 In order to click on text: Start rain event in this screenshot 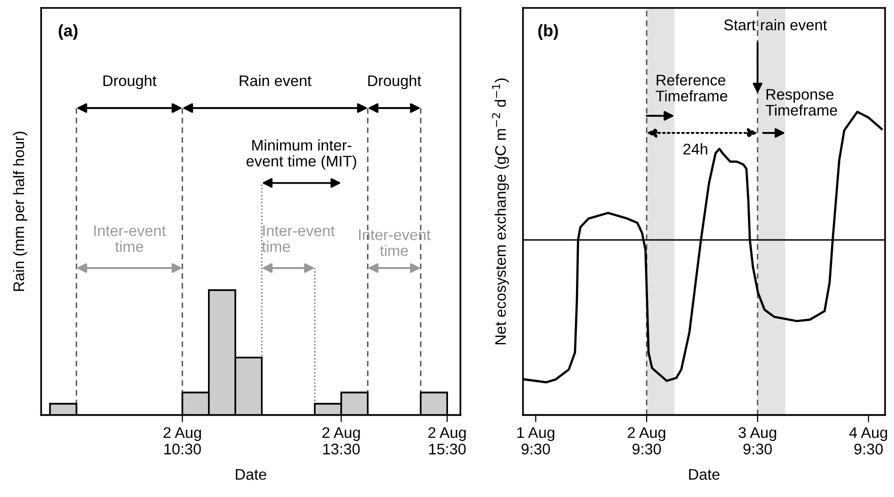, I will do `click(776, 24)`.